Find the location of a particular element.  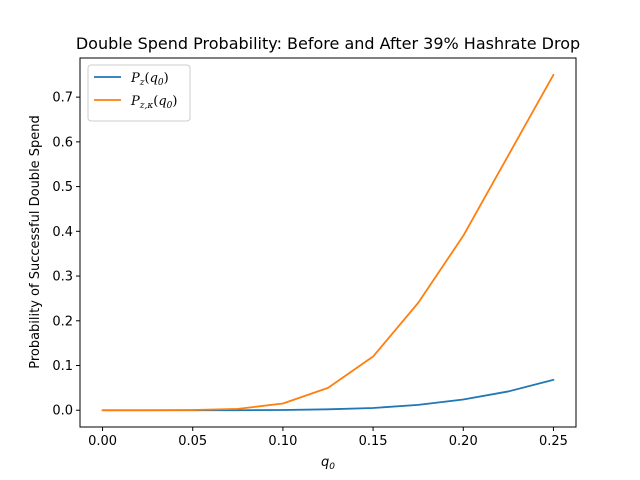

y-tick-label: 0.5 is located at coordinates (62, 187).